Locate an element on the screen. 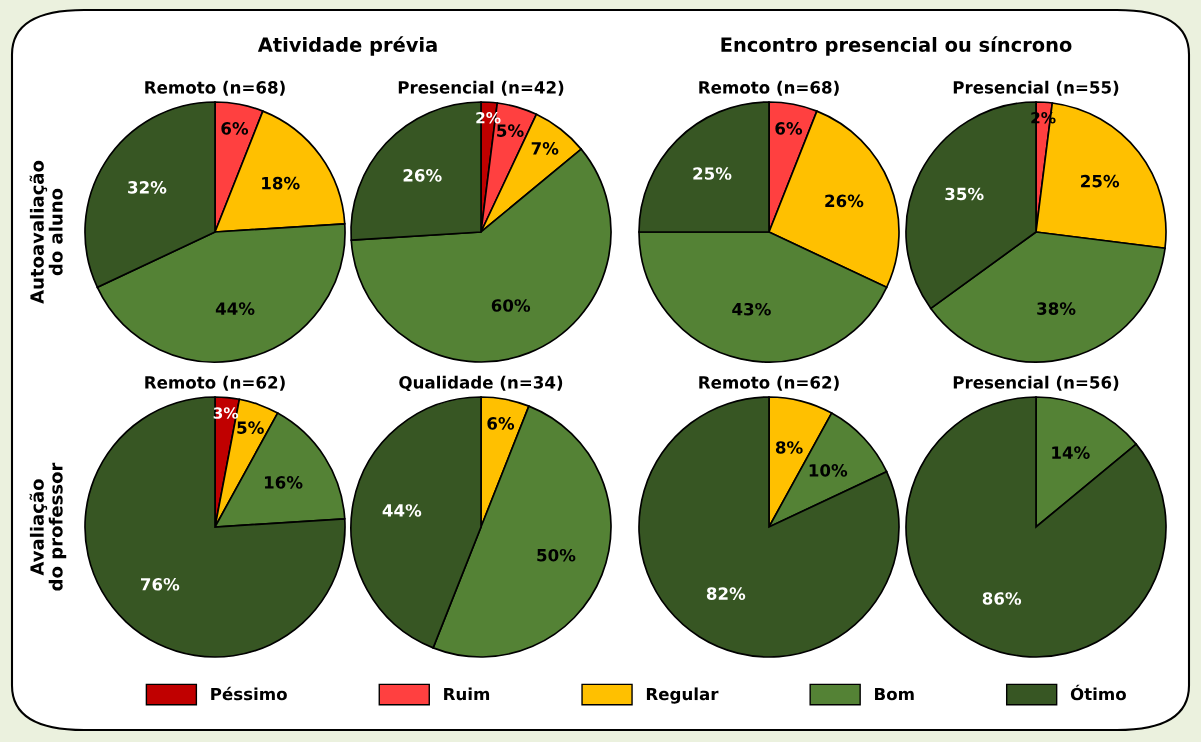 This screenshot has height=742, width=1201. legend-label: Regular is located at coordinates (682, 695).